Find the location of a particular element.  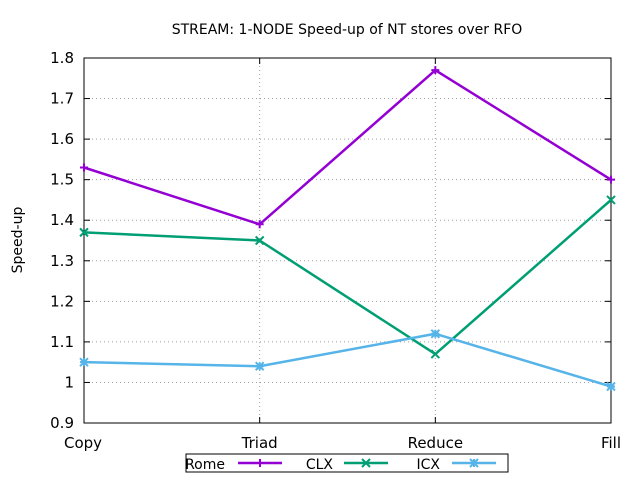

series-icx is located at coordinates (347, 360).